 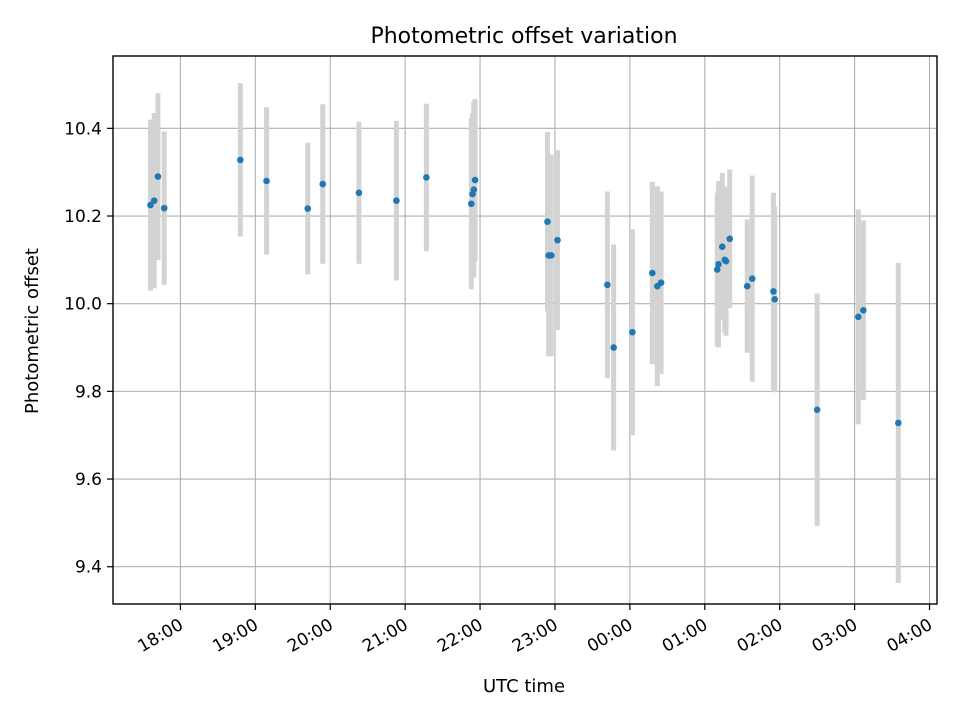 I want to click on y-tick-label: 10.2, so click(x=83, y=217).